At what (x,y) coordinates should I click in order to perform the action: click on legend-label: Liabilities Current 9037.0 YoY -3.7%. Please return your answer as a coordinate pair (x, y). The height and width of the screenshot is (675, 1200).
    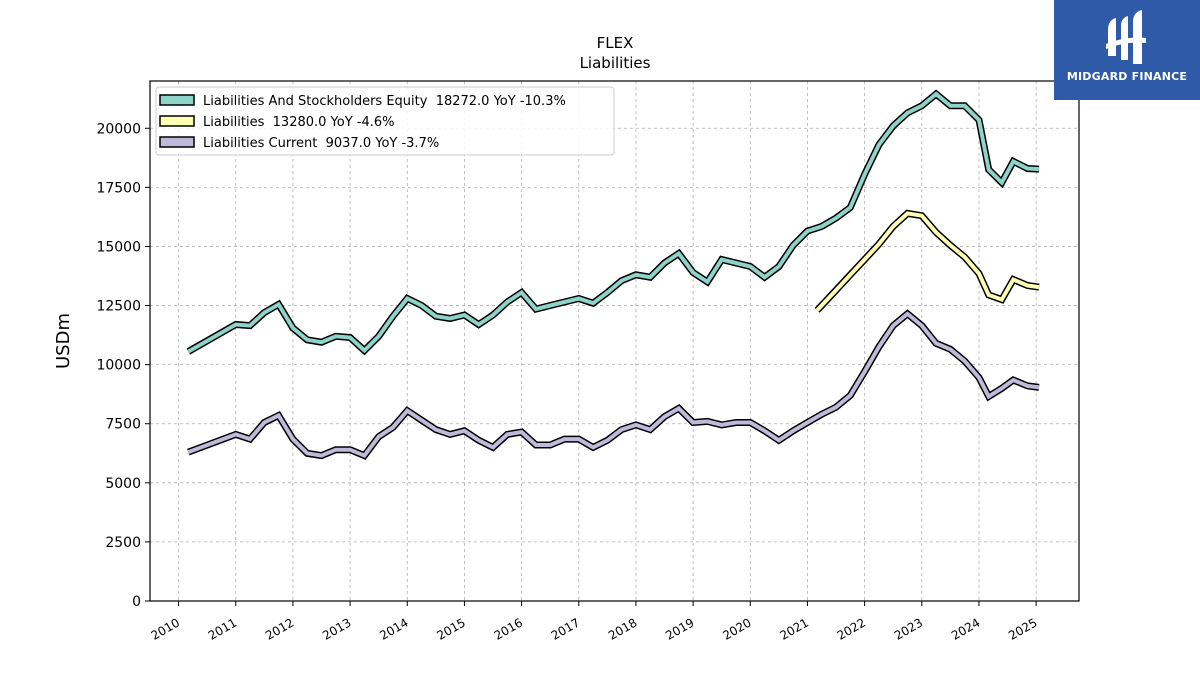
    Looking at the image, I should click on (321, 143).